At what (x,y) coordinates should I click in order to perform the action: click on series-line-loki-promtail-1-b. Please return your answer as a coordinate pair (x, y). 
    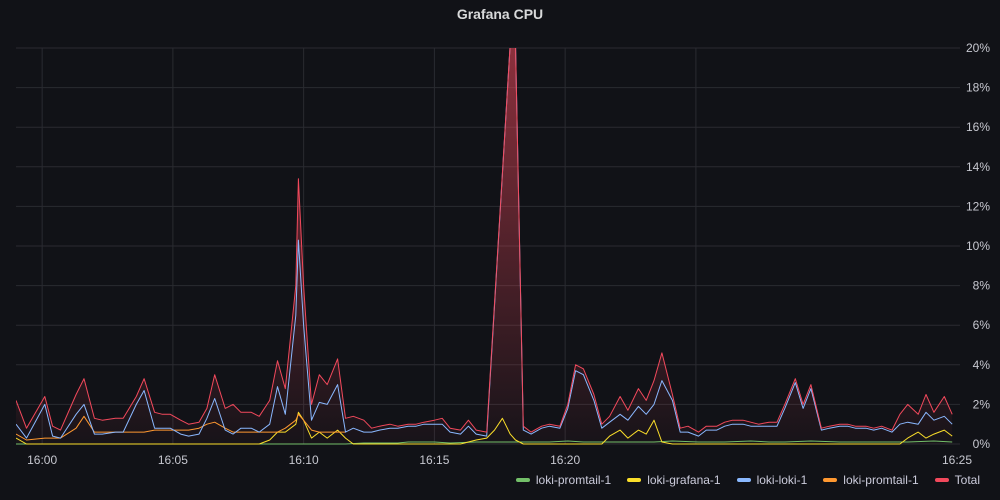
    Looking at the image, I should click on (484, 442).